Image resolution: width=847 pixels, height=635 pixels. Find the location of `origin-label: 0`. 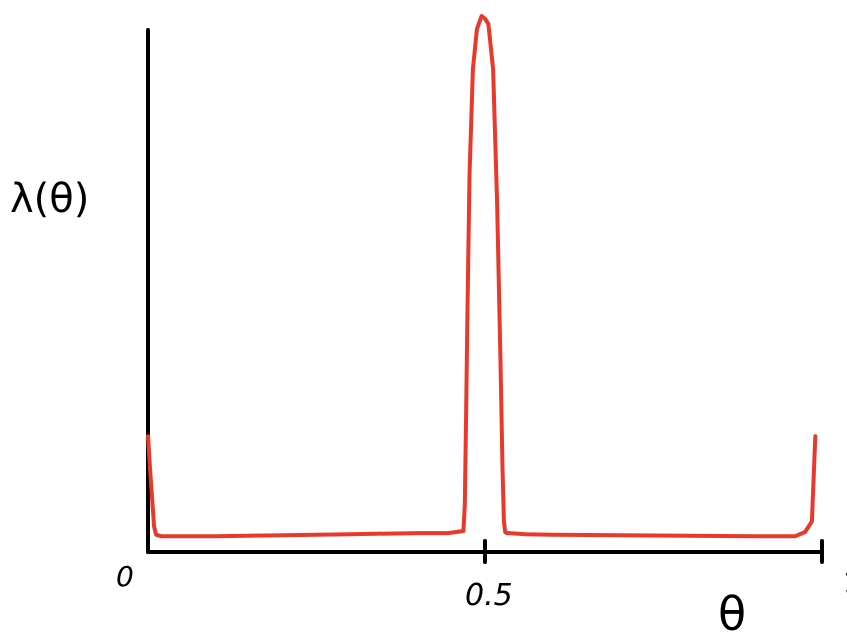

origin-label: 0 is located at coordinates (125, 576).